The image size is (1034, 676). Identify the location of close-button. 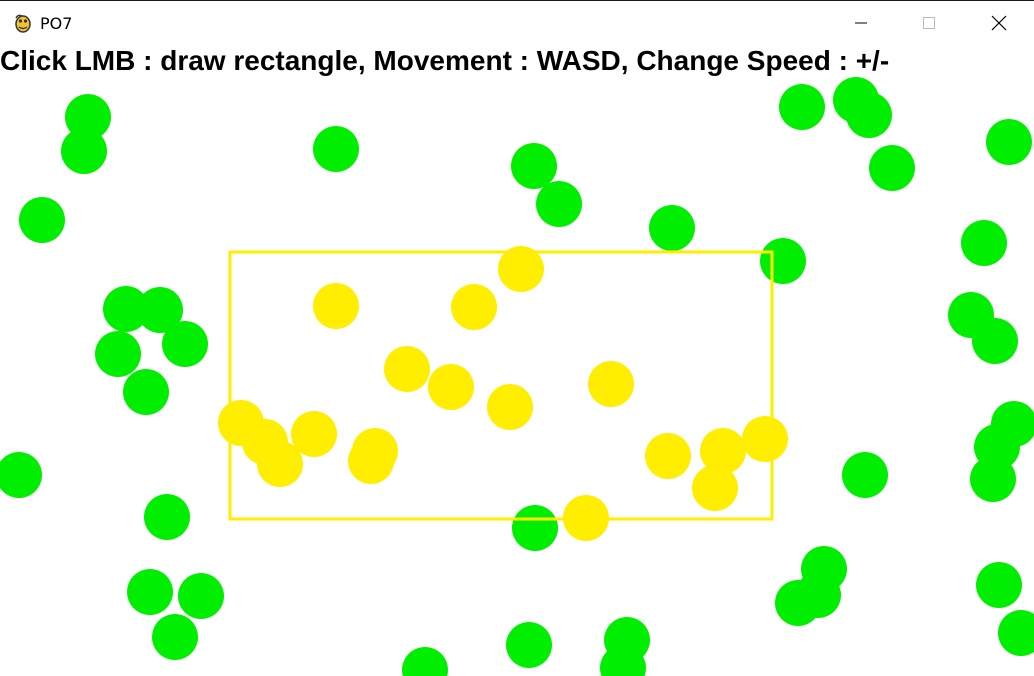
(999, 23).